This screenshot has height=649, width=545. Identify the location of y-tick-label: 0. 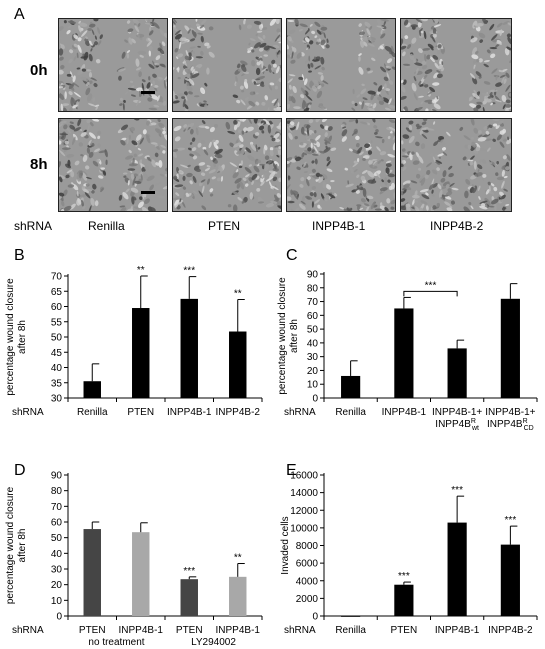
(315, 399).